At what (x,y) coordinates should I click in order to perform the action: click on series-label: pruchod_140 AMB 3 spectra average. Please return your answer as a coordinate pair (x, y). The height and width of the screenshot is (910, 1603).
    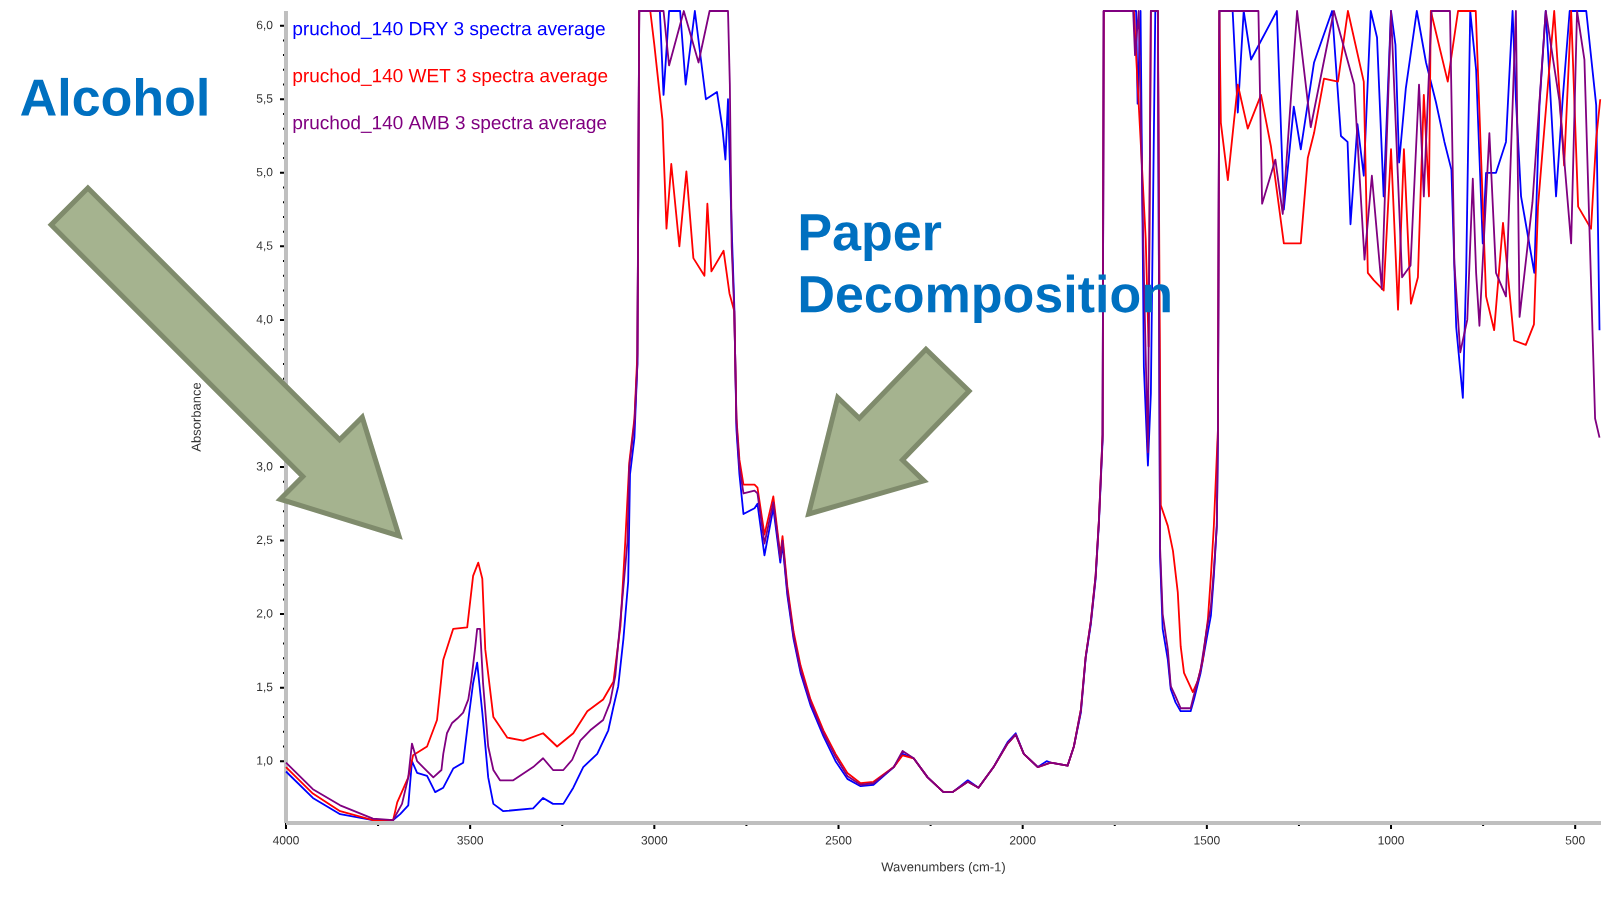
    Looking at the image, I should click on (450, 124).